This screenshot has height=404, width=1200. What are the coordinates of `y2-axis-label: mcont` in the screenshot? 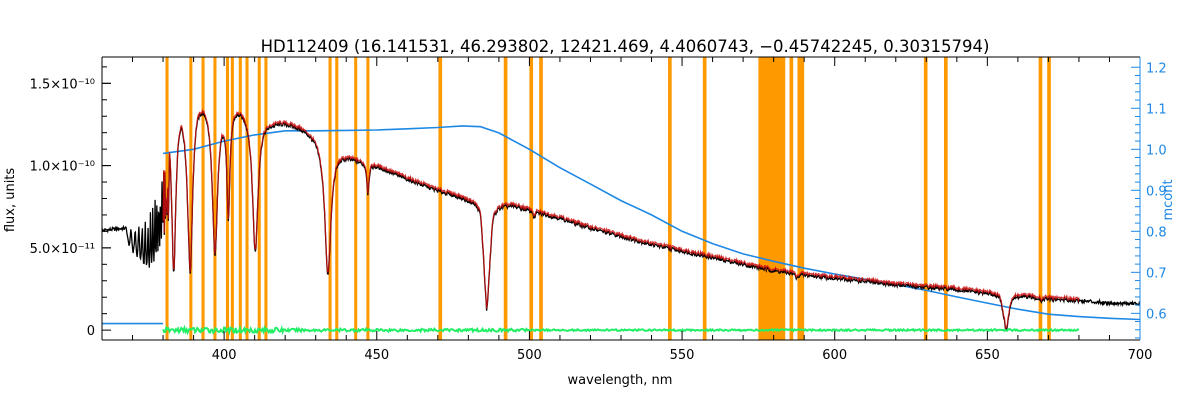 It's located at (1168, 199).